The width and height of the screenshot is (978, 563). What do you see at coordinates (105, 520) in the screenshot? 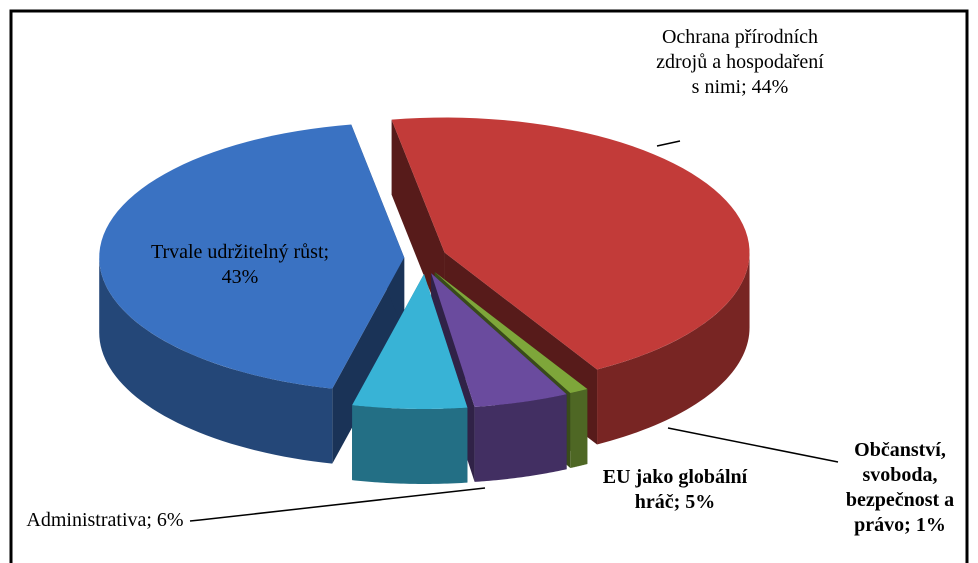
I see `data-label: Administrativa; 6%` at bounding box center [105, 520].